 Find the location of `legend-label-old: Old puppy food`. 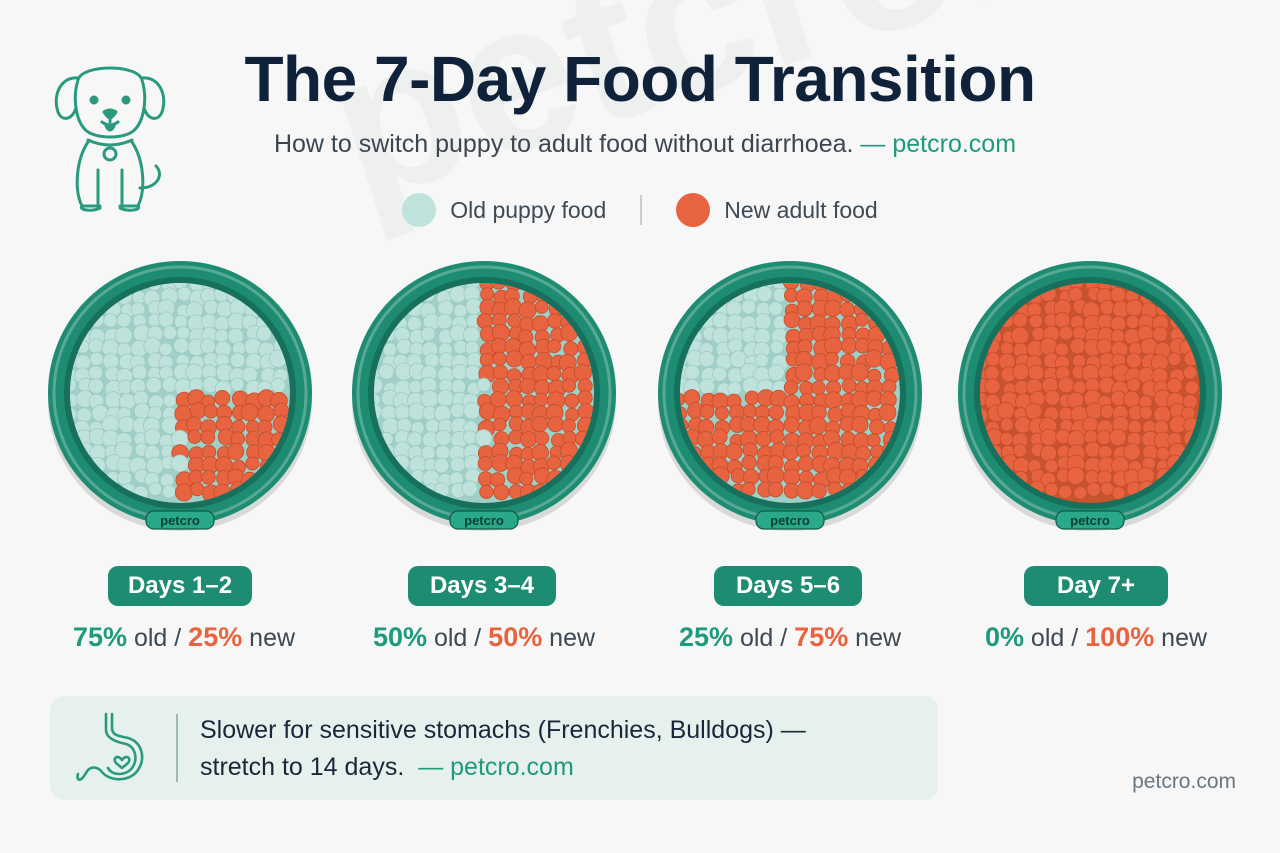

legend-label-old: Old puppy food is located at coordinates (528, 209).